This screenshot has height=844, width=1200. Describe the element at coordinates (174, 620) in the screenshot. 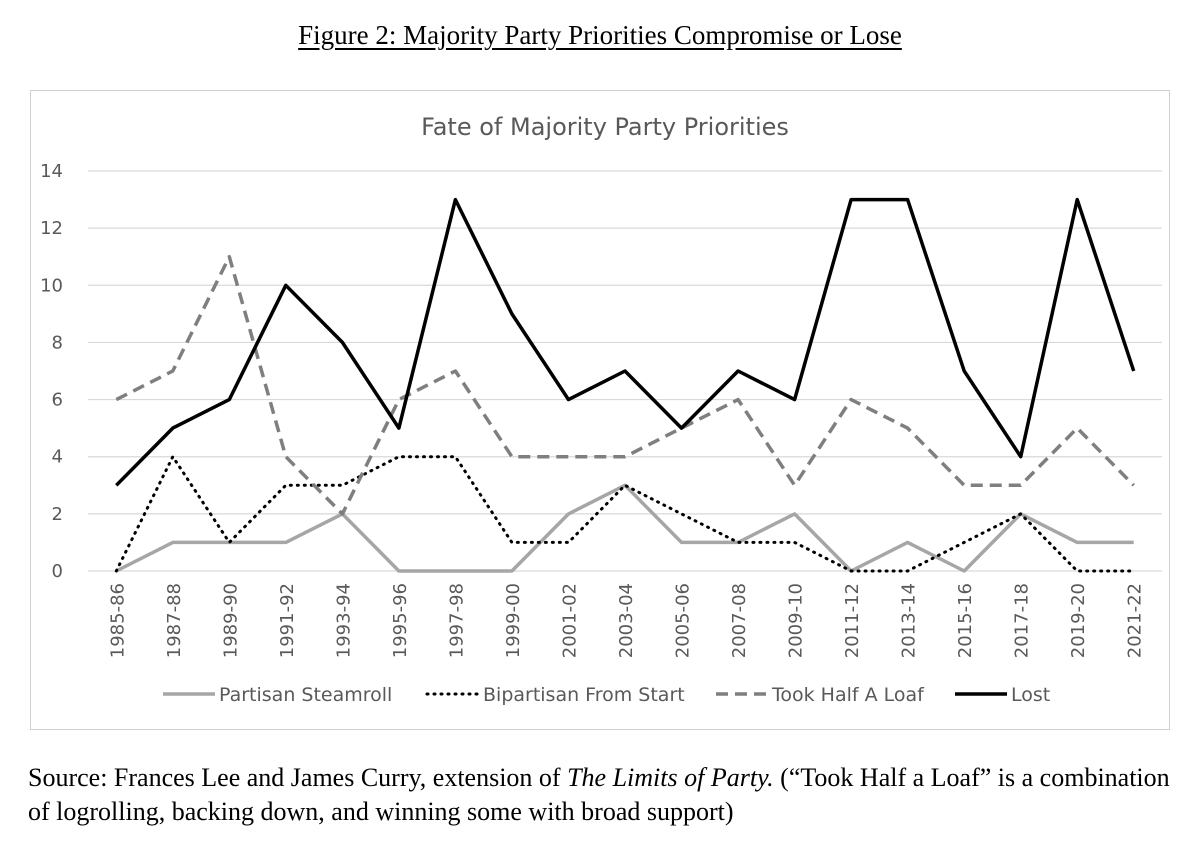

I see `x-tick-label: 1987-88` at that location.